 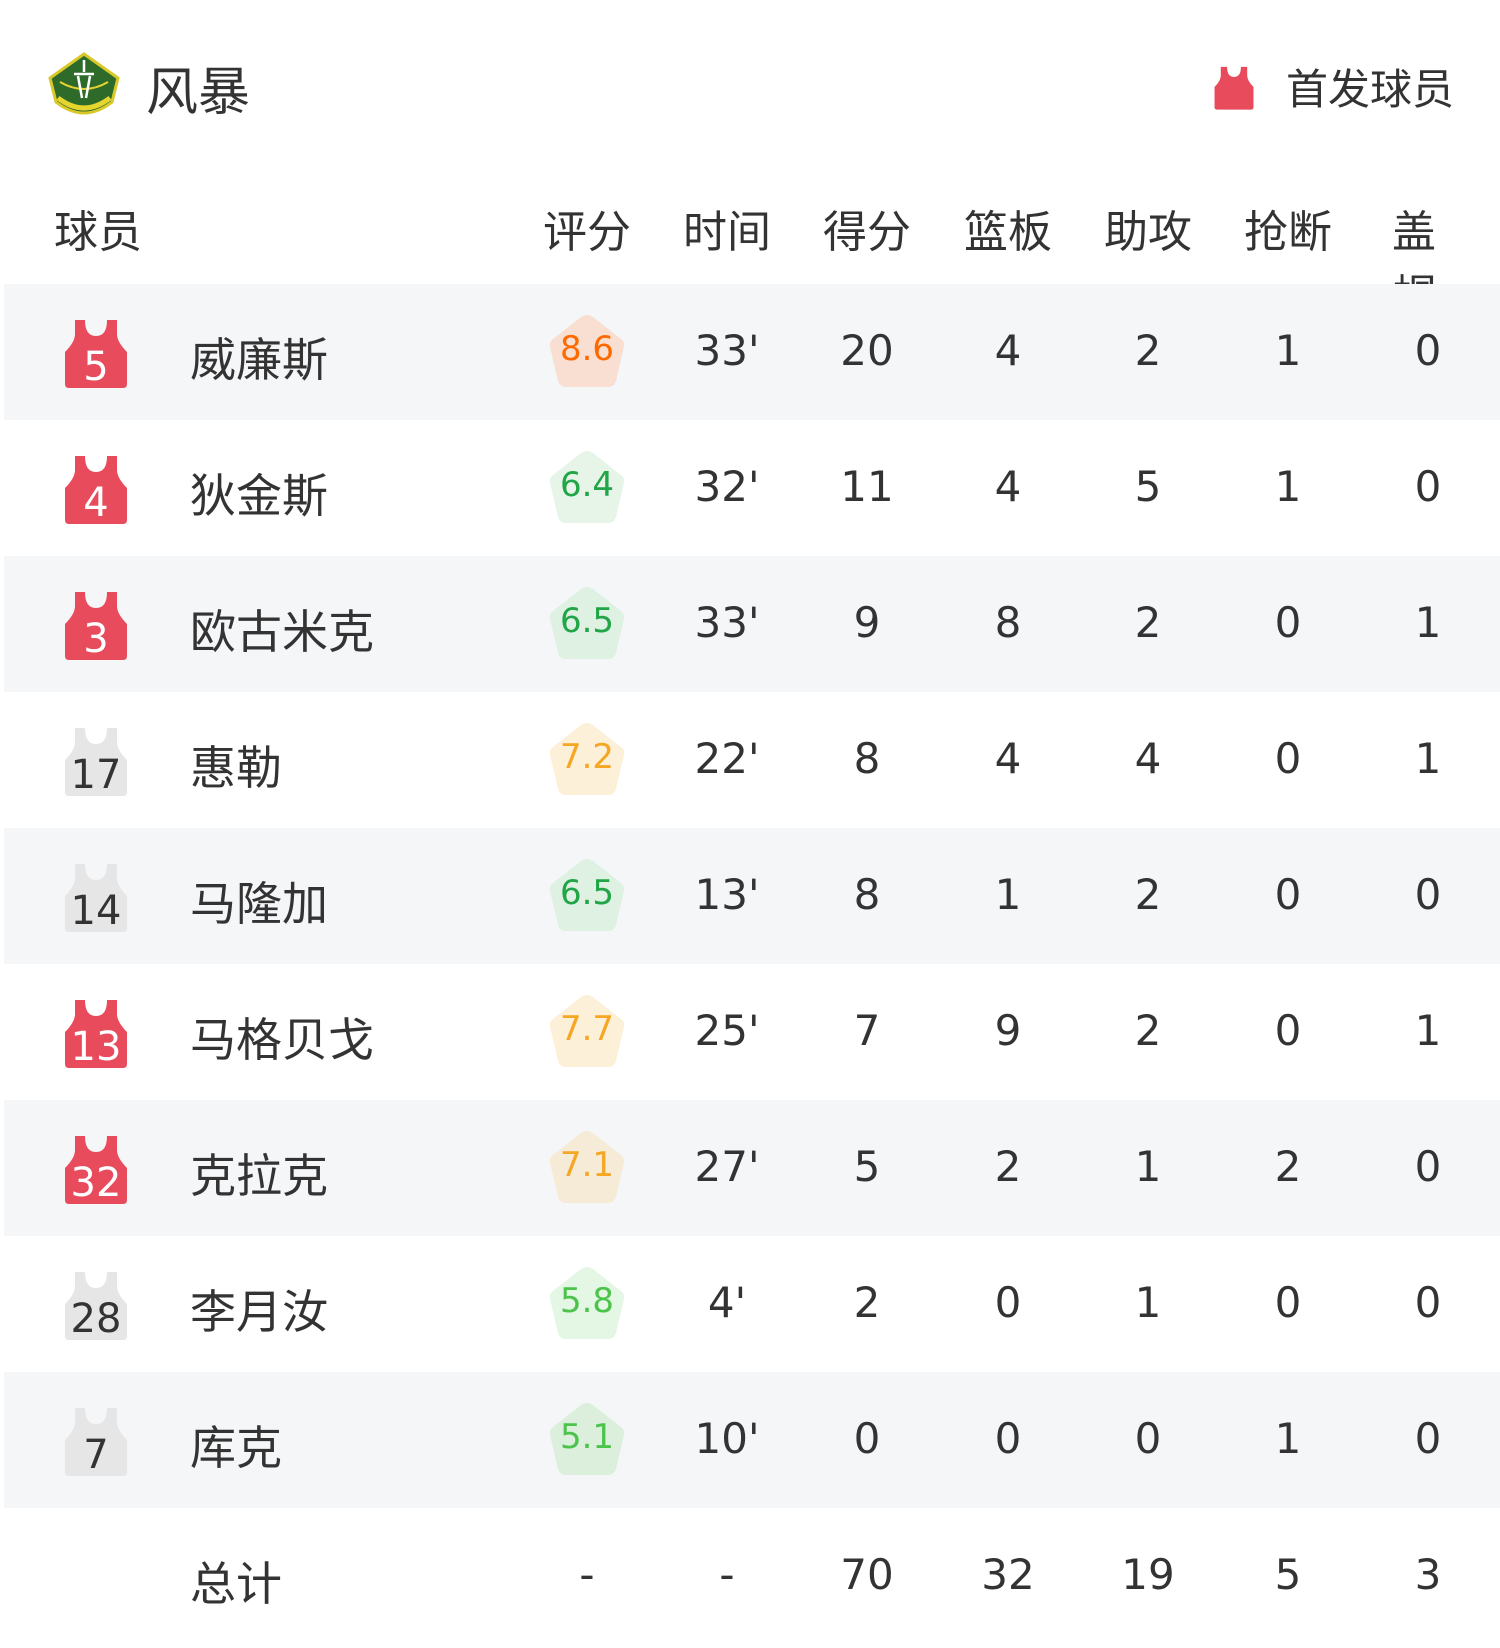 I want to click on jersey-icon: 5, so click(x=96, y=353).